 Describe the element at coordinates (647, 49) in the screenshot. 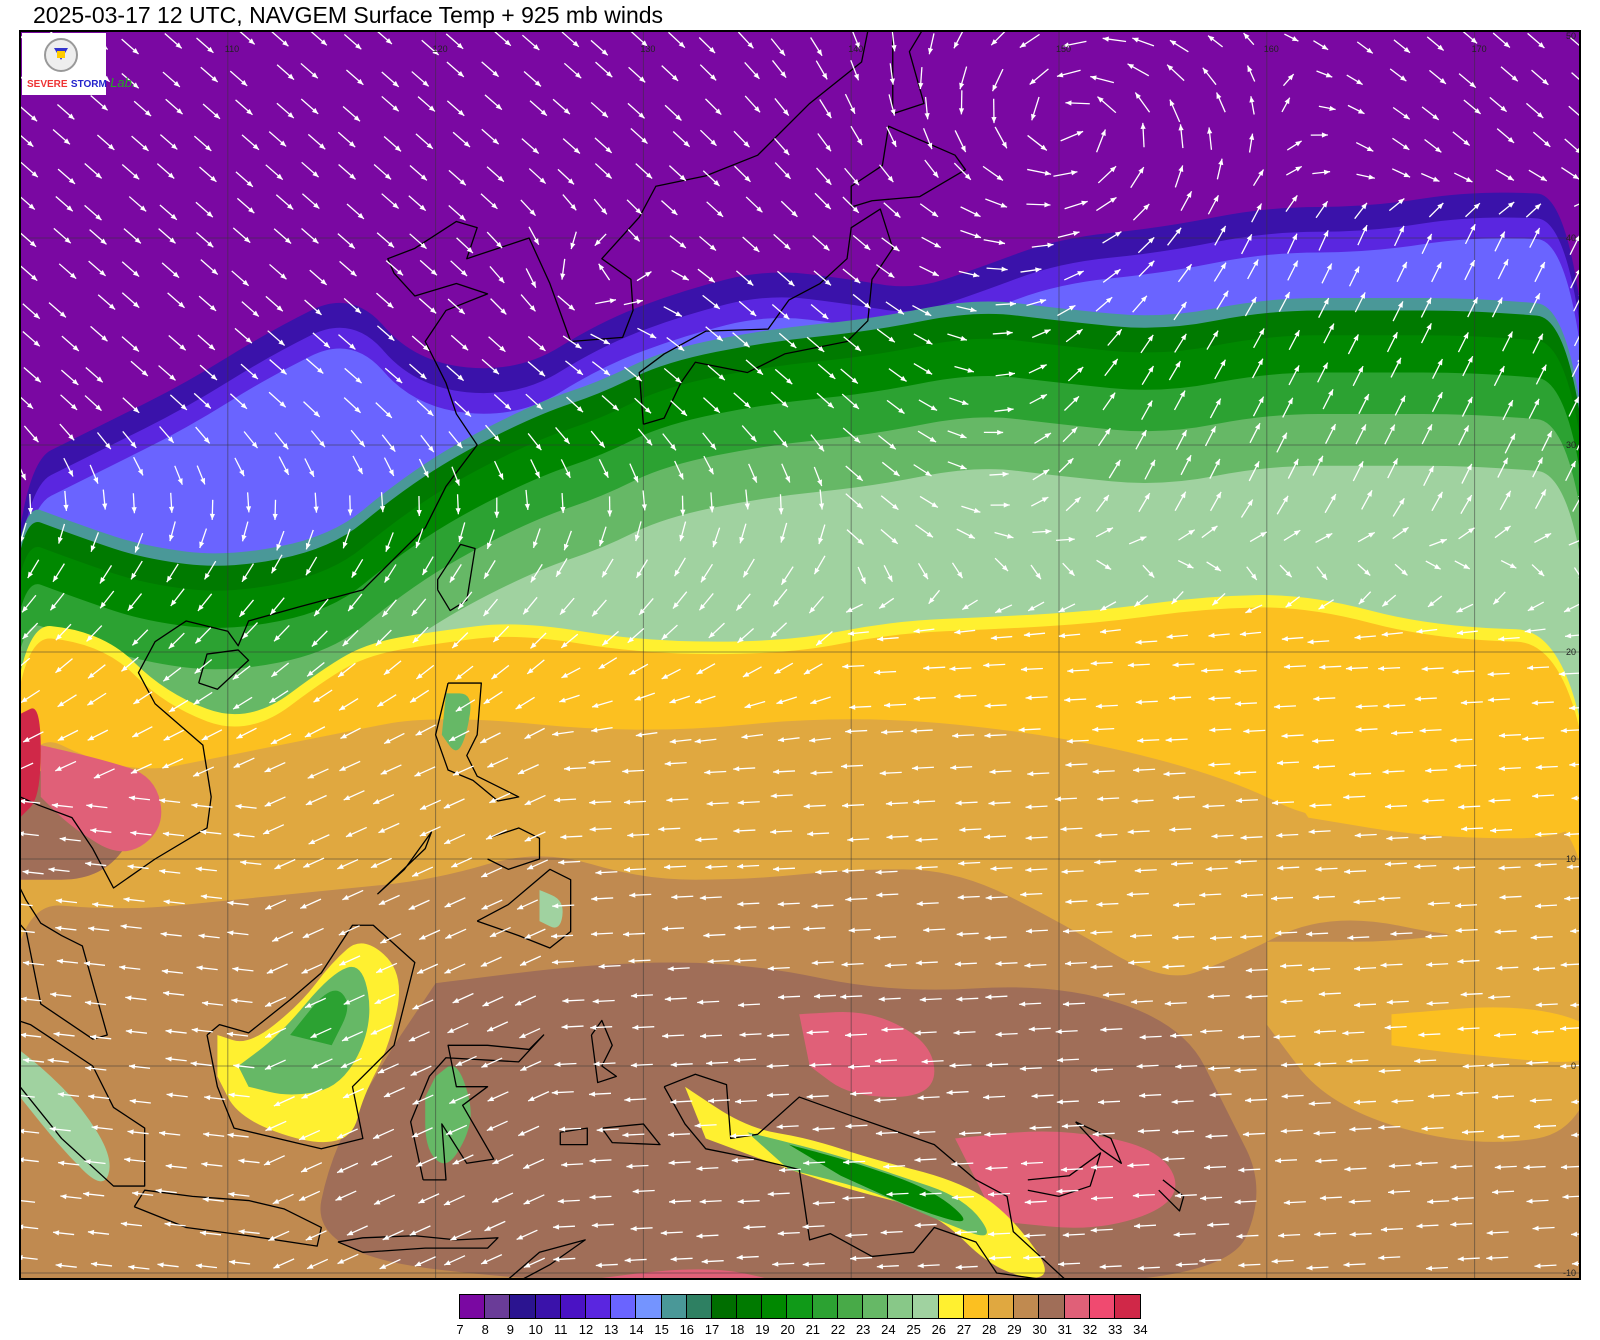

I see `longitude-label: 130` at that location.